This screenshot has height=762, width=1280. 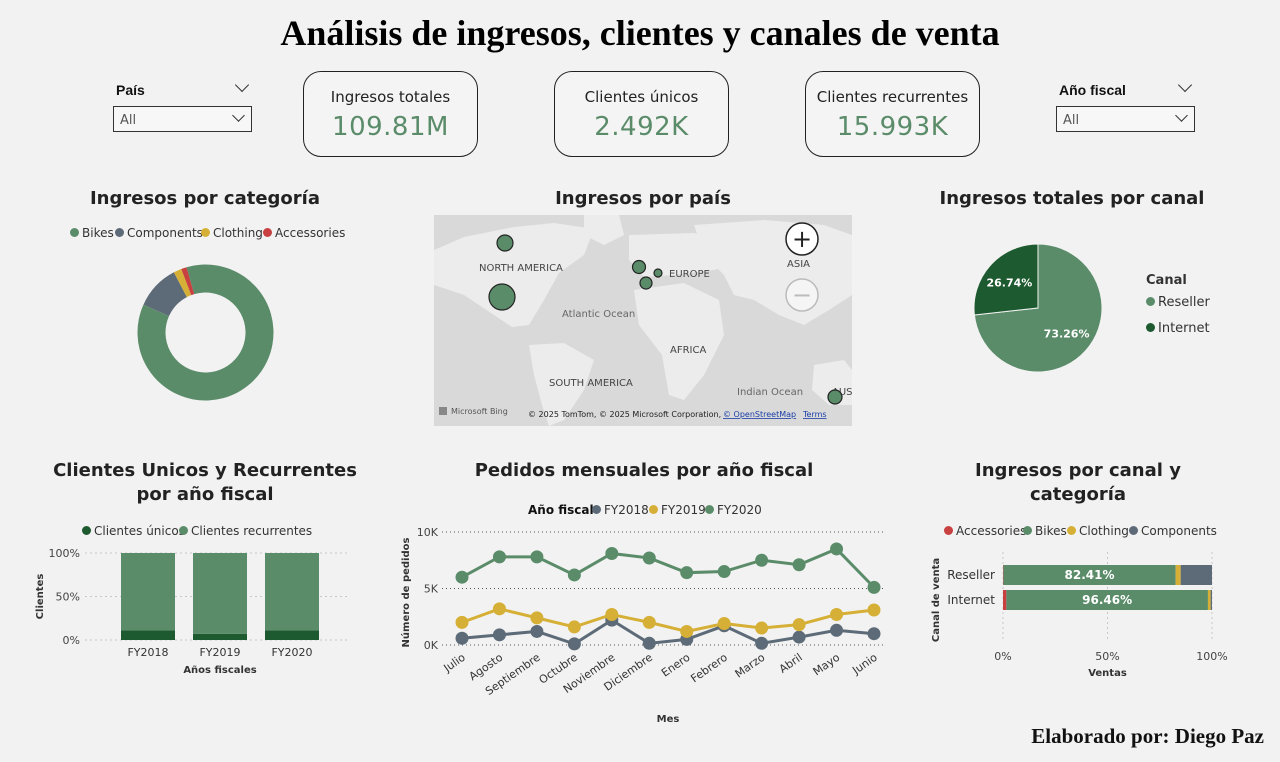 I want to click on legend-item-reseller: Reseller, so click(x=1178, y=302).